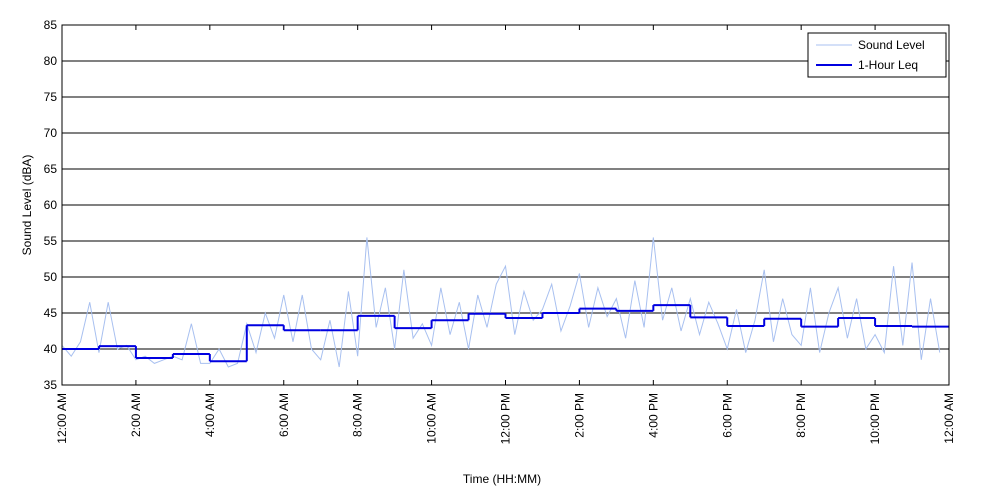  Describe the element at coordinates (801, 415) in the screenshot. I see `x-tick-label: 8:00 PM` at that location.